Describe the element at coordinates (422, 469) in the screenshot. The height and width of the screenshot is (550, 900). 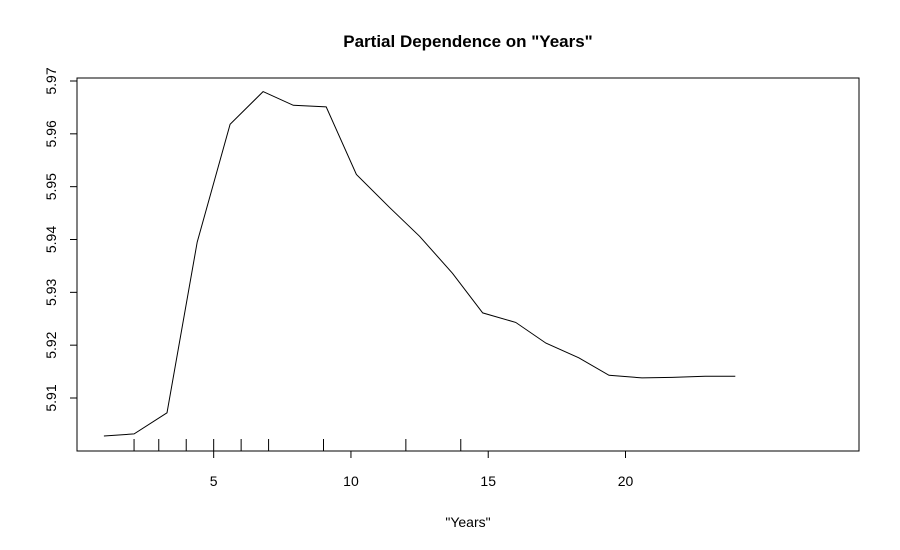
I see `x-axis: 5 10 15 20` at that location.